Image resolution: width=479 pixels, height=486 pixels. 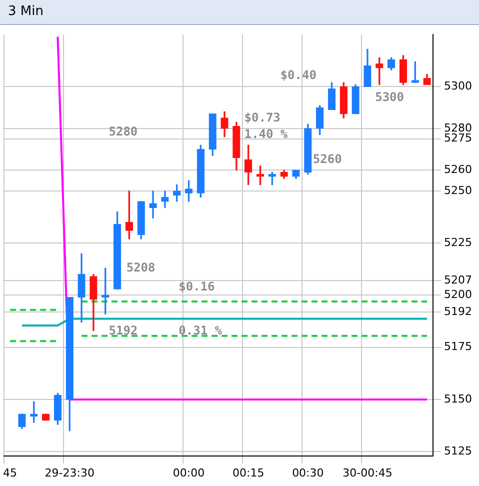 I want to click on x-tick-label: 45, so click(x=10, y=473).